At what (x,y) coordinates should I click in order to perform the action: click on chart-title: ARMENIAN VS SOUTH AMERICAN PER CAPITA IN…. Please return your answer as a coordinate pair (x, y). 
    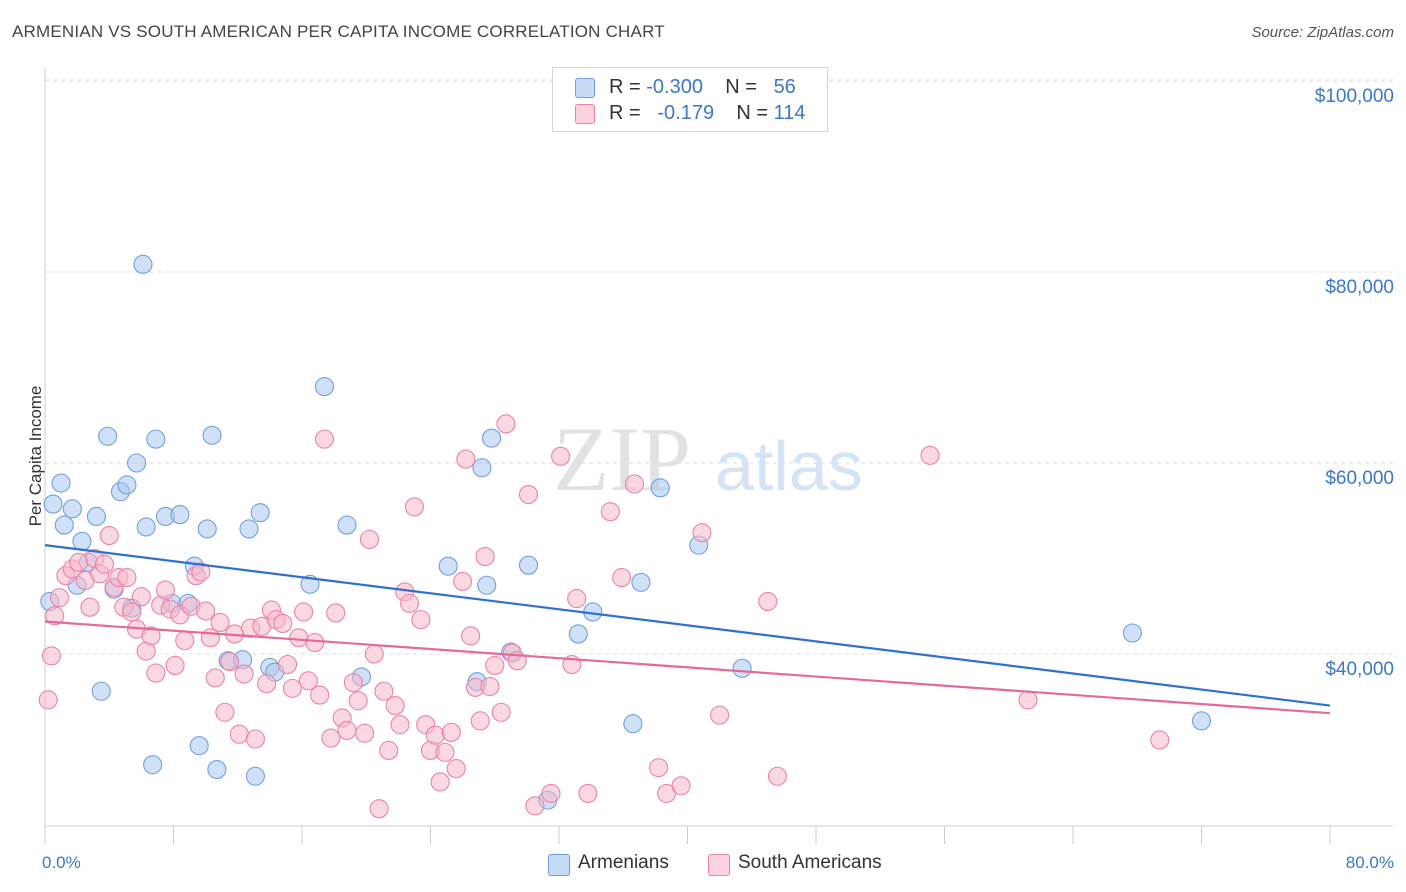
    Looking at the image, I should click on (338, 31).